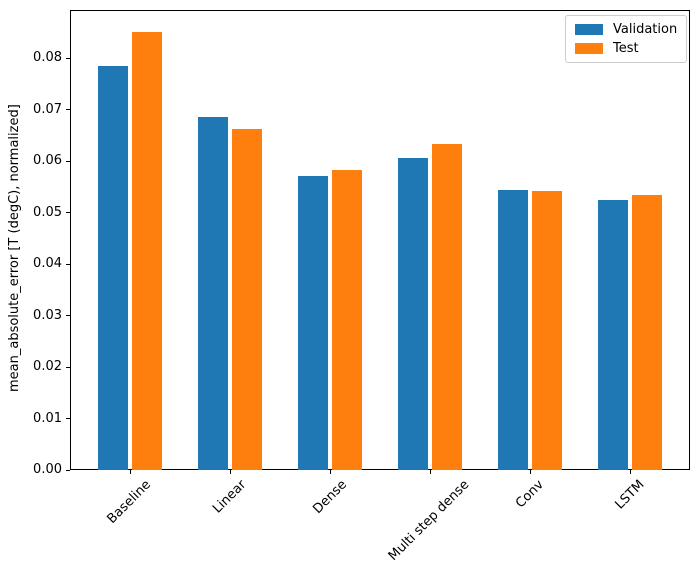  What do you see at coordinates (447, 306) in the screenshot?
I see `bar-test-multi-step-dense` at bounding box center [447, 306].